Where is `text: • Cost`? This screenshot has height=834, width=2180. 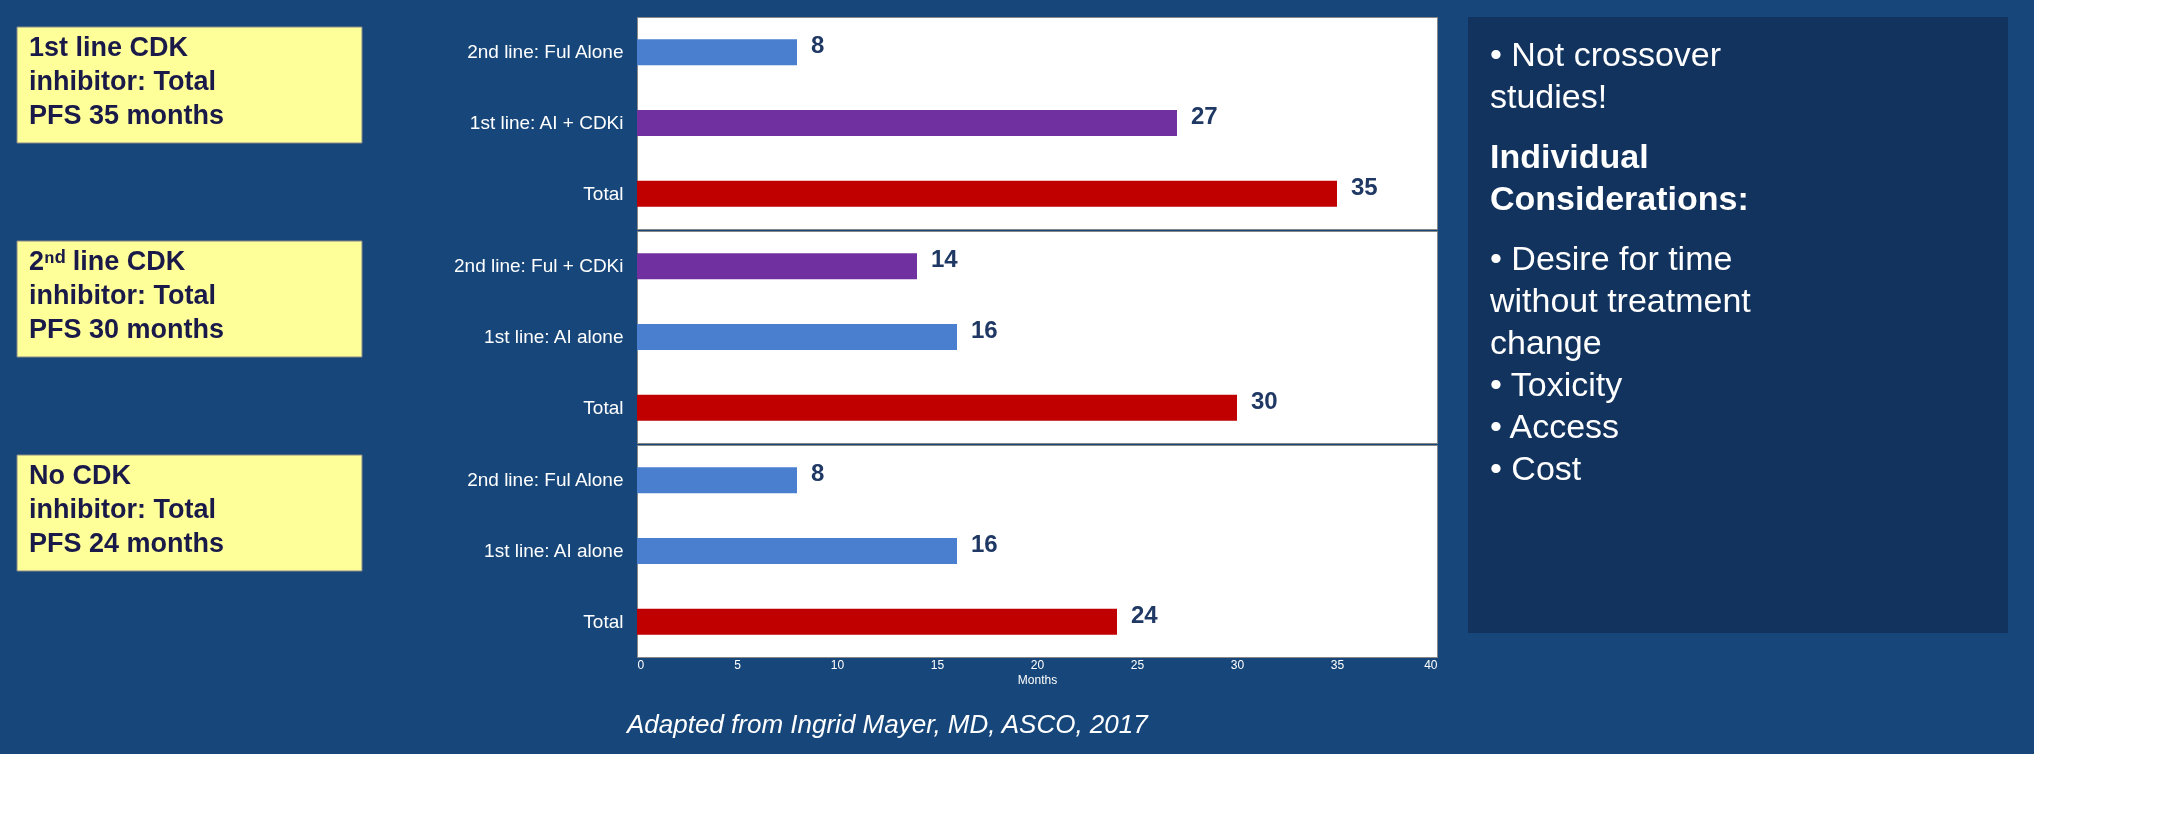
text: • Cost is located at coordinates (1536, 468).